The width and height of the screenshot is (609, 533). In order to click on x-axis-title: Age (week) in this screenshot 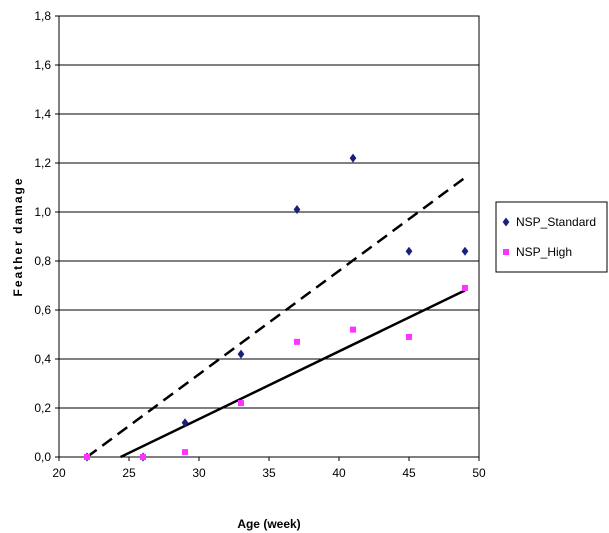, I will do `click(268, 524)`.